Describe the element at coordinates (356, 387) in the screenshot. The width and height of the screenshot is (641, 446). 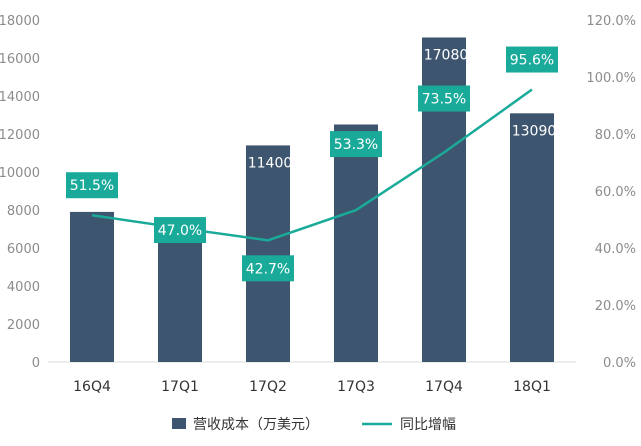
I see `category-label: 17Q3` at that location.